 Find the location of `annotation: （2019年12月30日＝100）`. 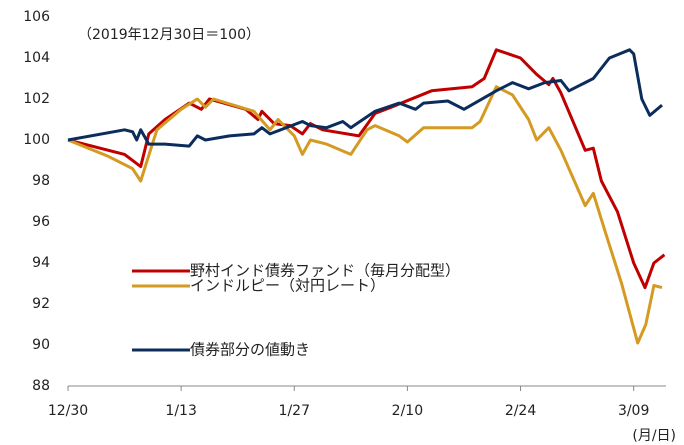

annotation: （2019年12月30日＝100） is located at coordinates (169, 35).